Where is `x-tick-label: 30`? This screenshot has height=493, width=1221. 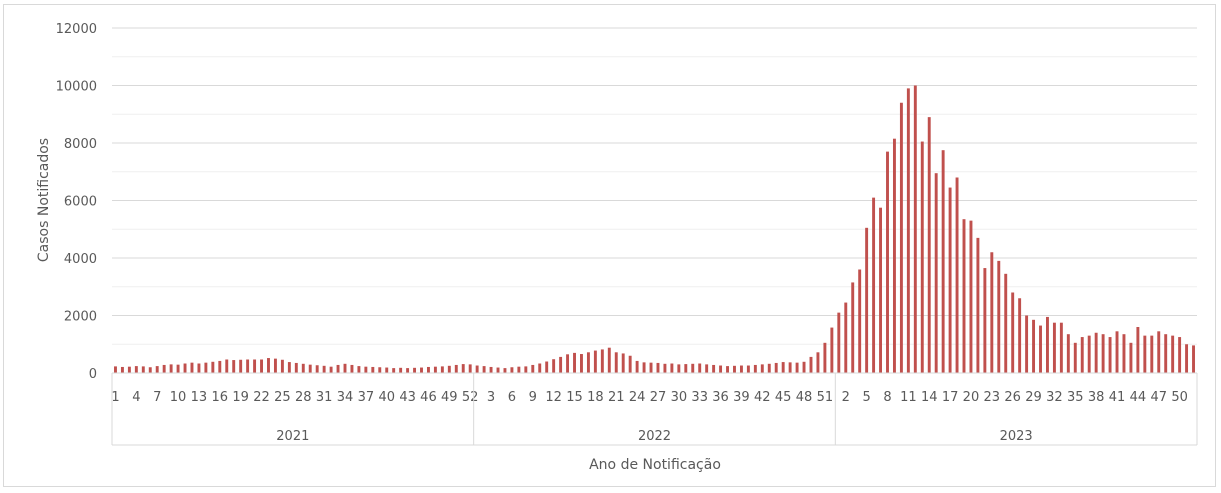 x-tick-label: 30 is located at coordinates (679, 397).